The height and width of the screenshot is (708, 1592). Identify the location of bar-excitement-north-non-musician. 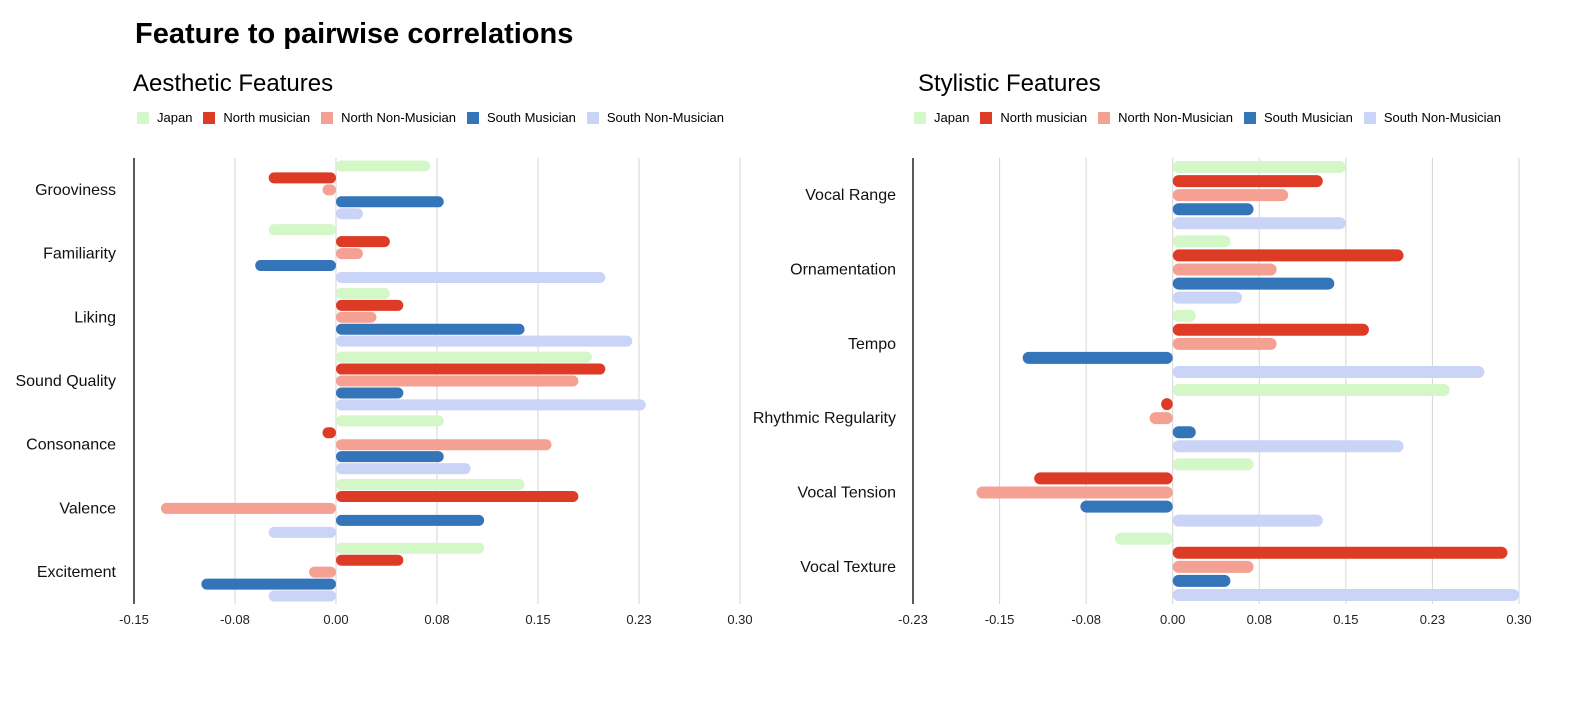
(322, 572).